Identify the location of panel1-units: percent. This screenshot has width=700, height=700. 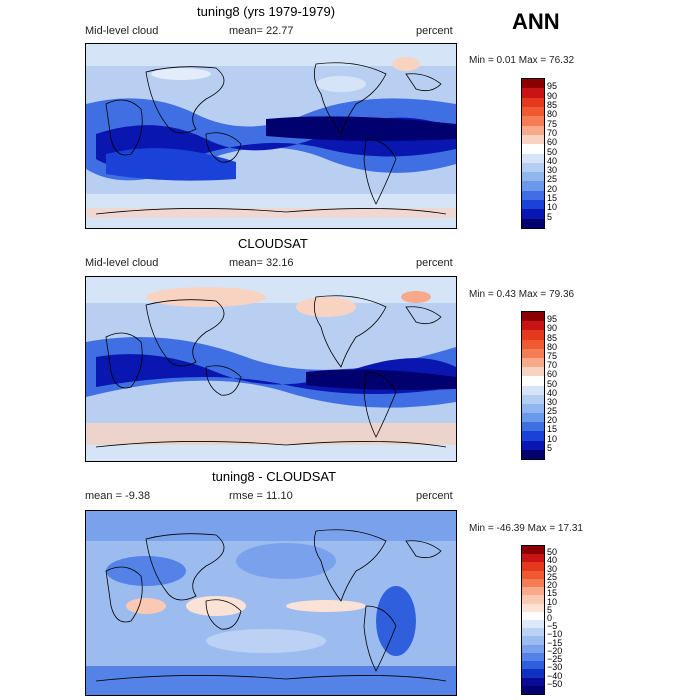
(434, 31).